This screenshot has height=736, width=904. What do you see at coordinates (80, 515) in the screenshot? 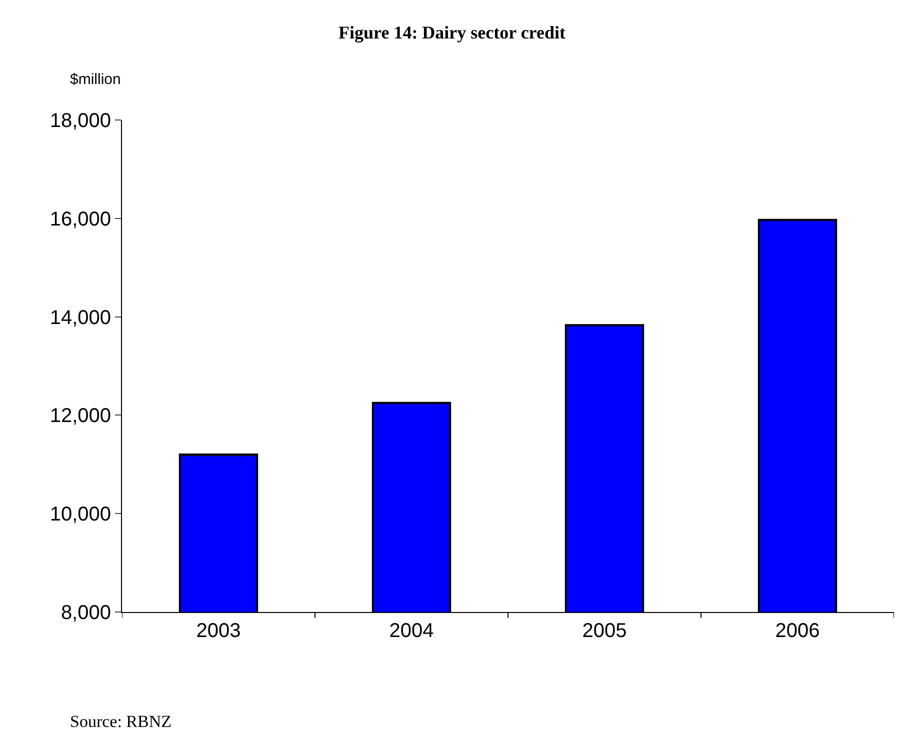
I see `y-tick-label: 10,000` at bounding box center [80, 515].